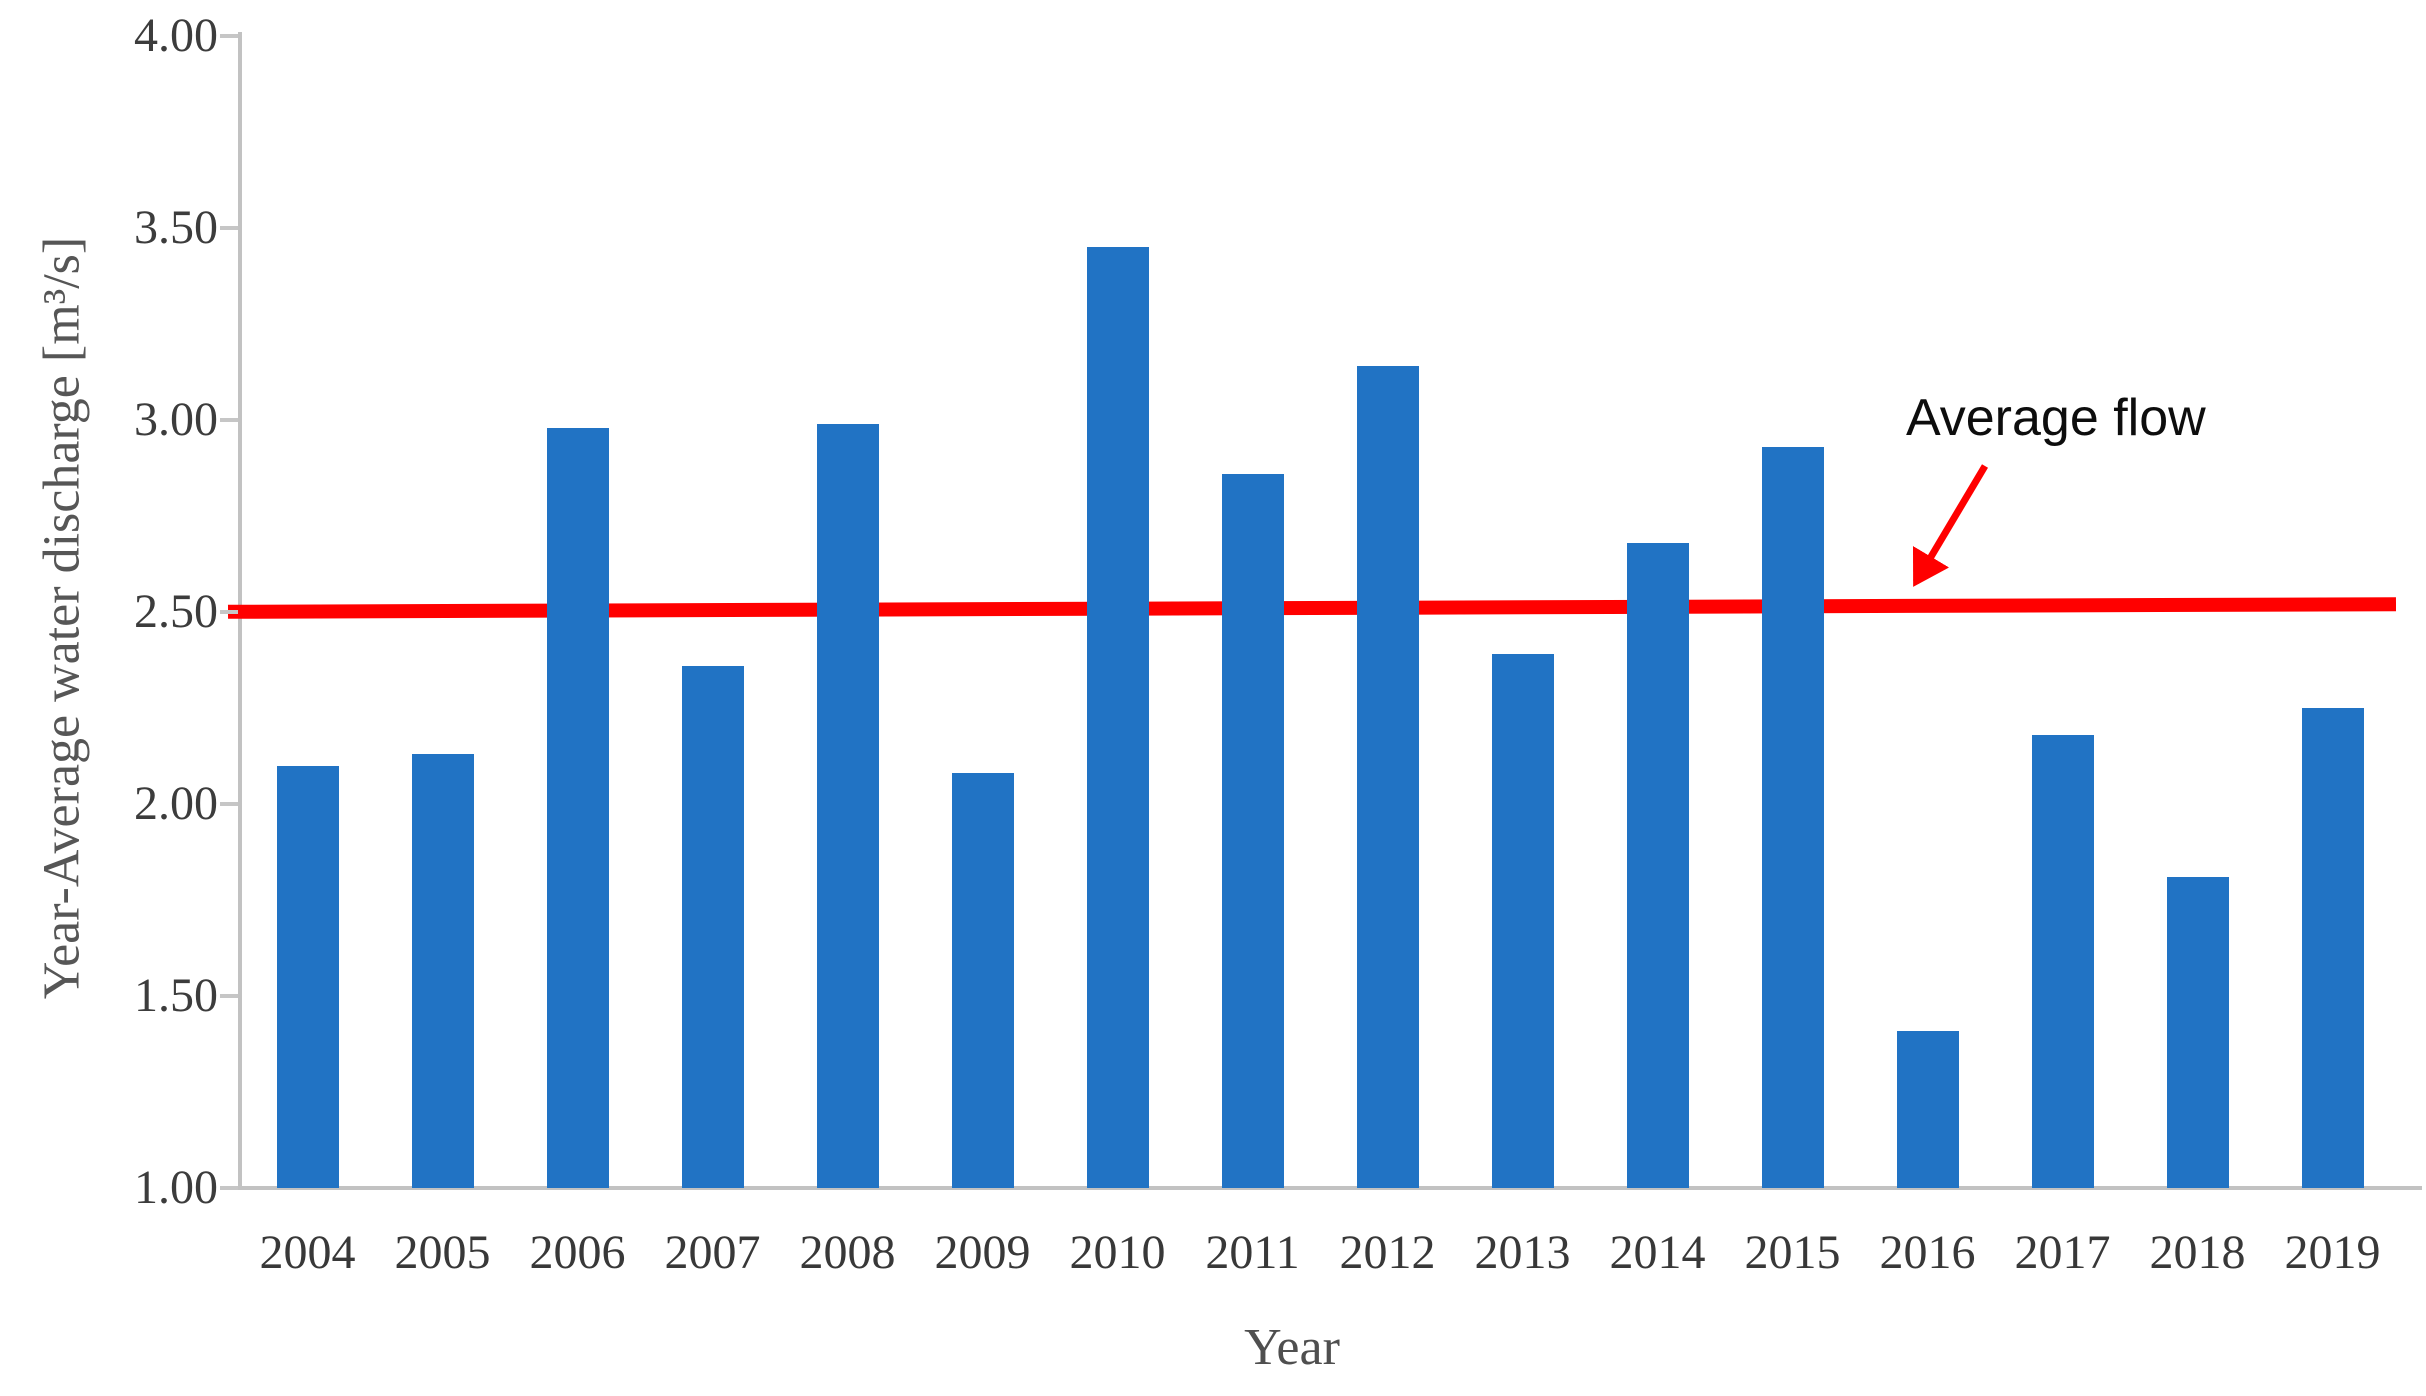 The image size is (2426, 1396). Describe the element at coordinates (1252, 830) in the screenshot. I see `bar-2011` at that location.